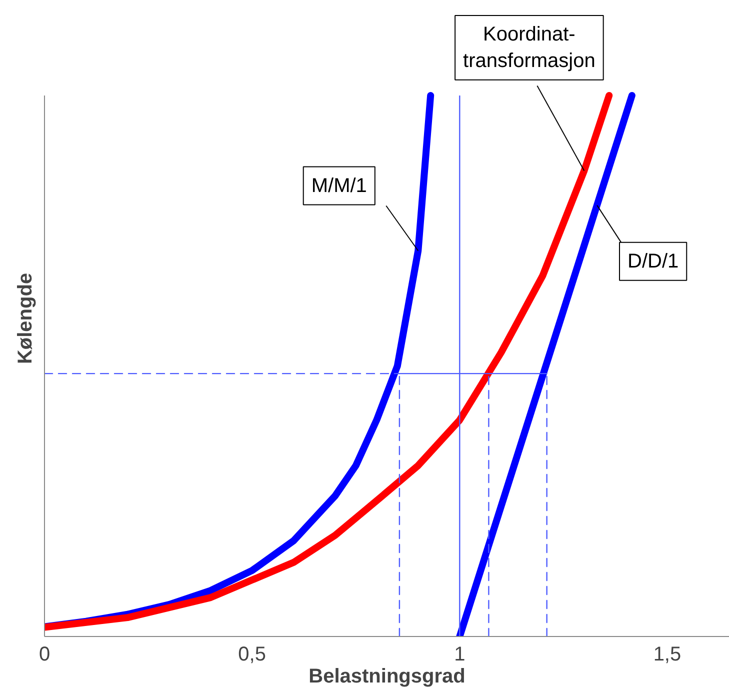  What do you see at coordinates (667, 655) in the screenshot?
I see `x-tick-label: 1,5` at bounding box center [667, 655].